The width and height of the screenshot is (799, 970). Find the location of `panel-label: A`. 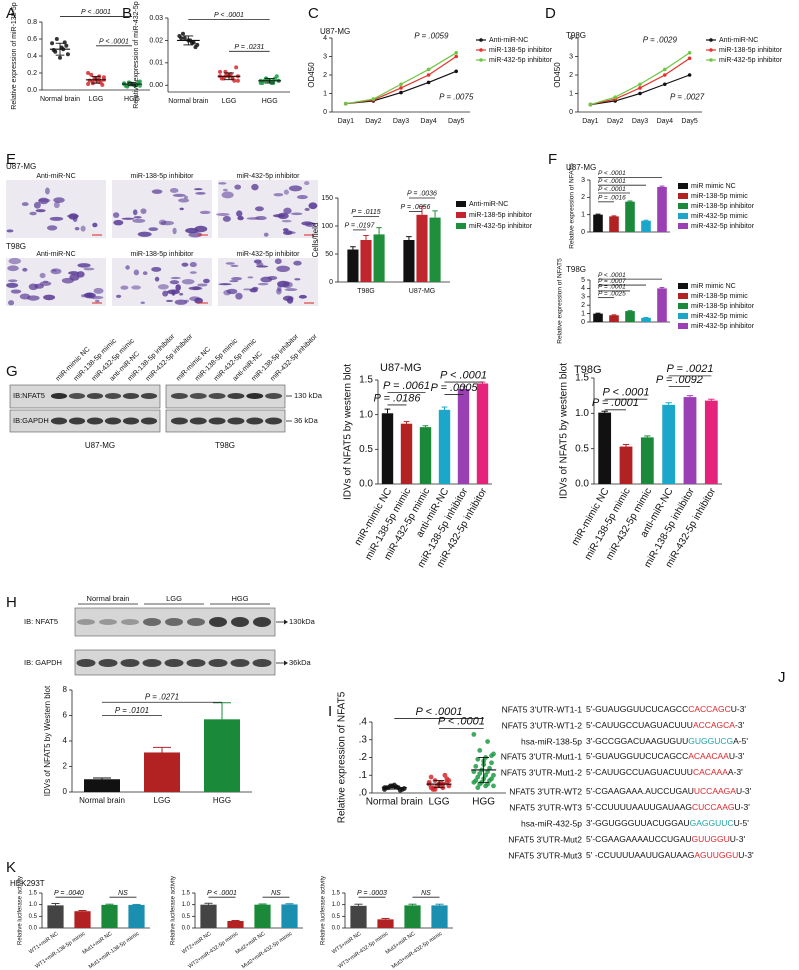

panel-label: A is located at coordinates (11, 13).